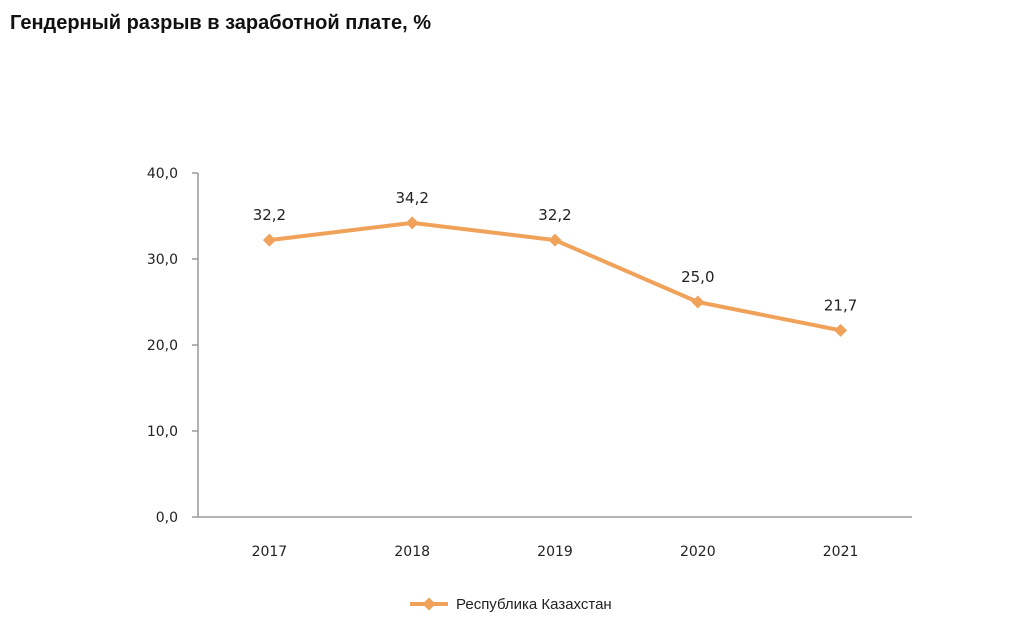  I want to click on y-tick-label: 30,0, so click(162, 260).